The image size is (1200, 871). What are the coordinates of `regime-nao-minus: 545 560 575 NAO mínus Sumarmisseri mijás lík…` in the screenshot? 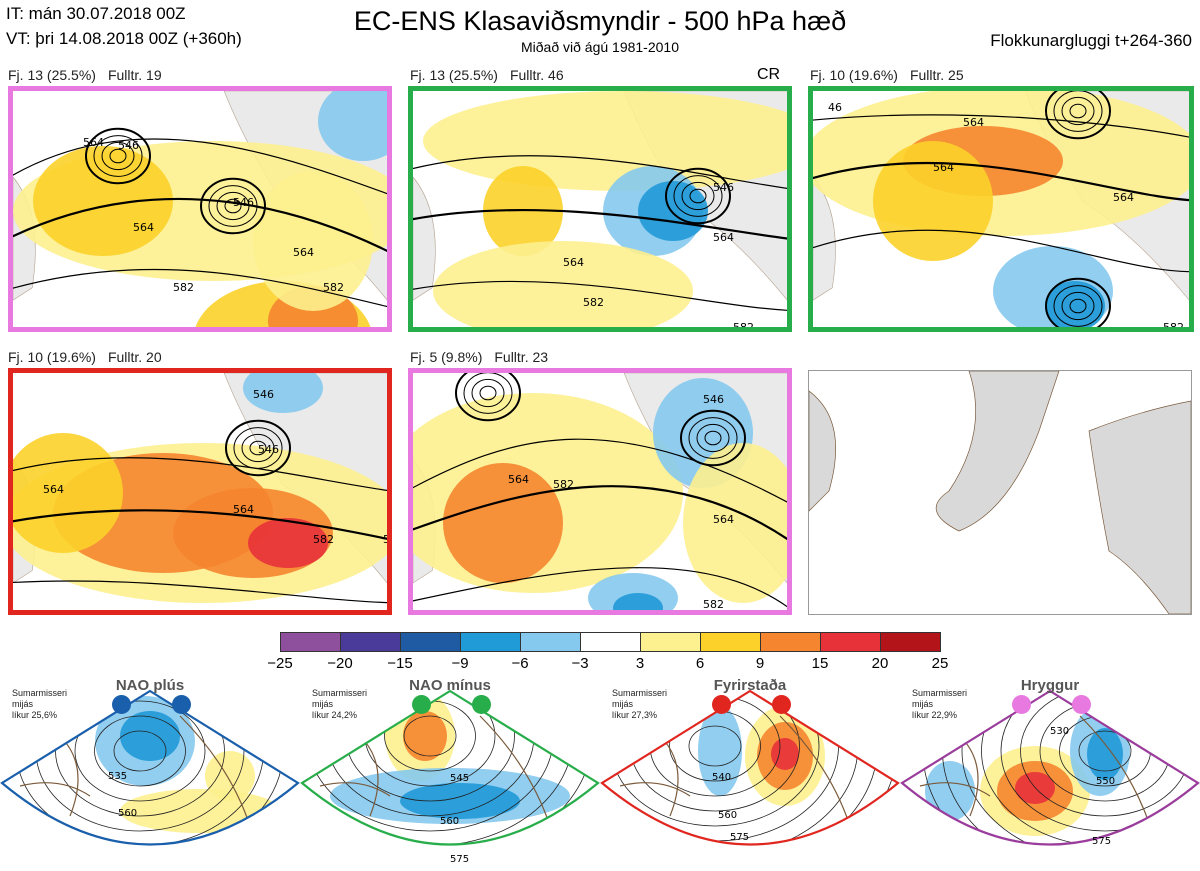 It's located at (450, 773).